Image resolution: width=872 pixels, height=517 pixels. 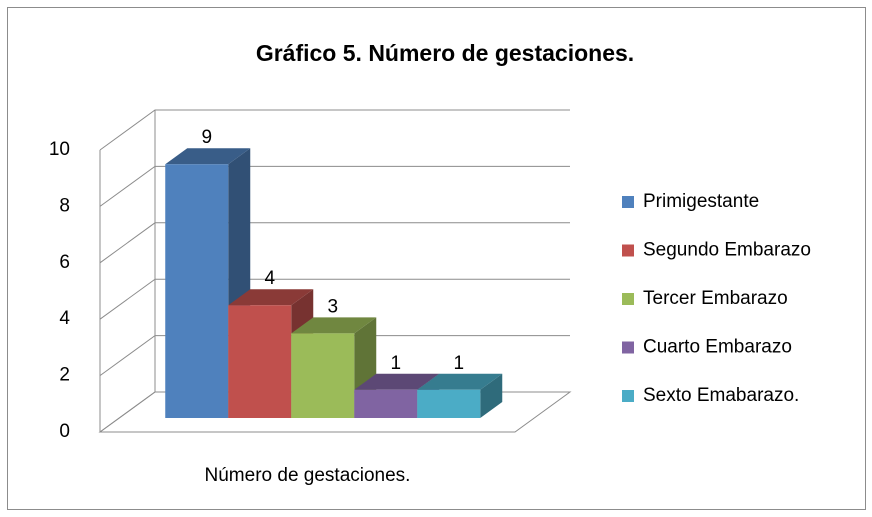 What do you see at coordinates (491, 395) in the screenshot?
I see `bar-side` at bounding box center [491, 395].